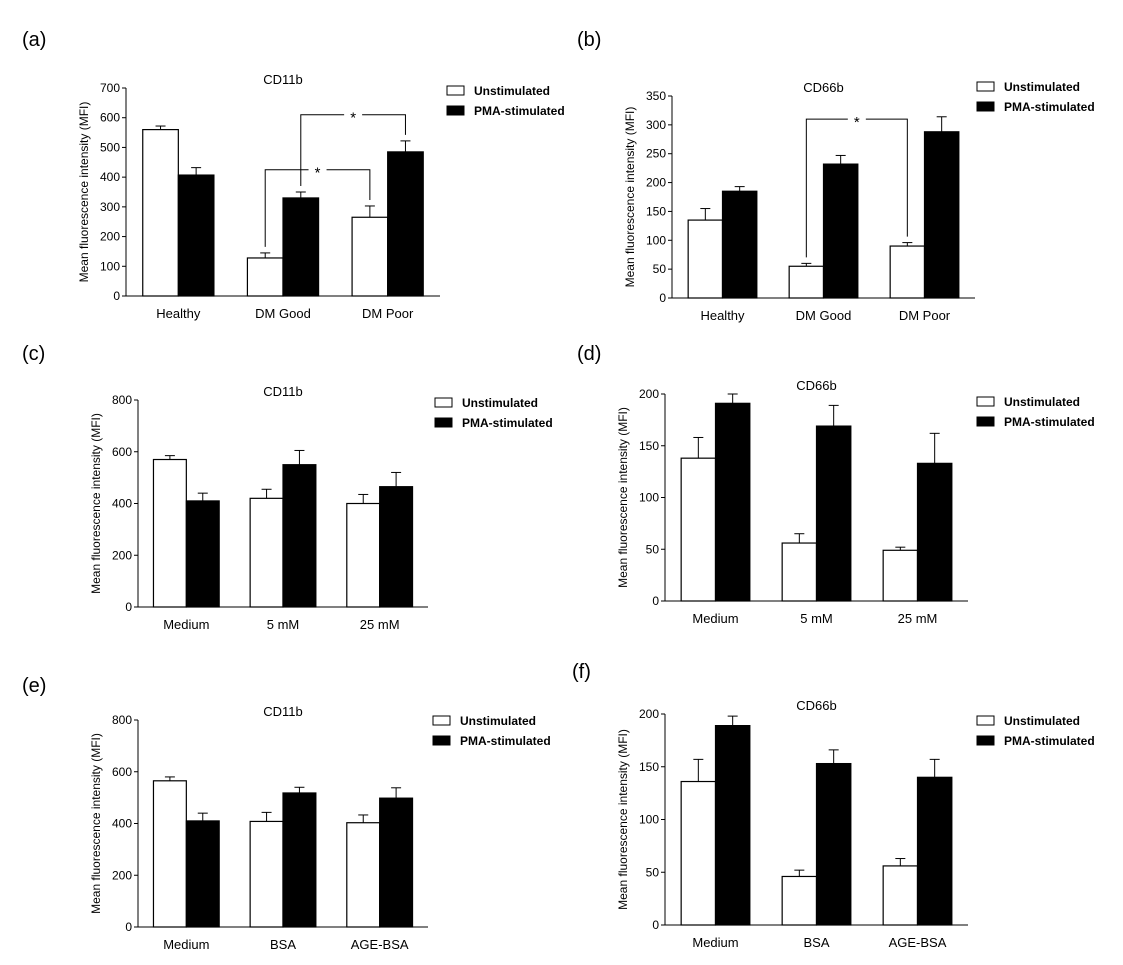 The height and width of the screenshot is (965, 1123). Describe the element at coordinates (656, 154) in the screenshot. I see `y-tick-label: 250` at that location.